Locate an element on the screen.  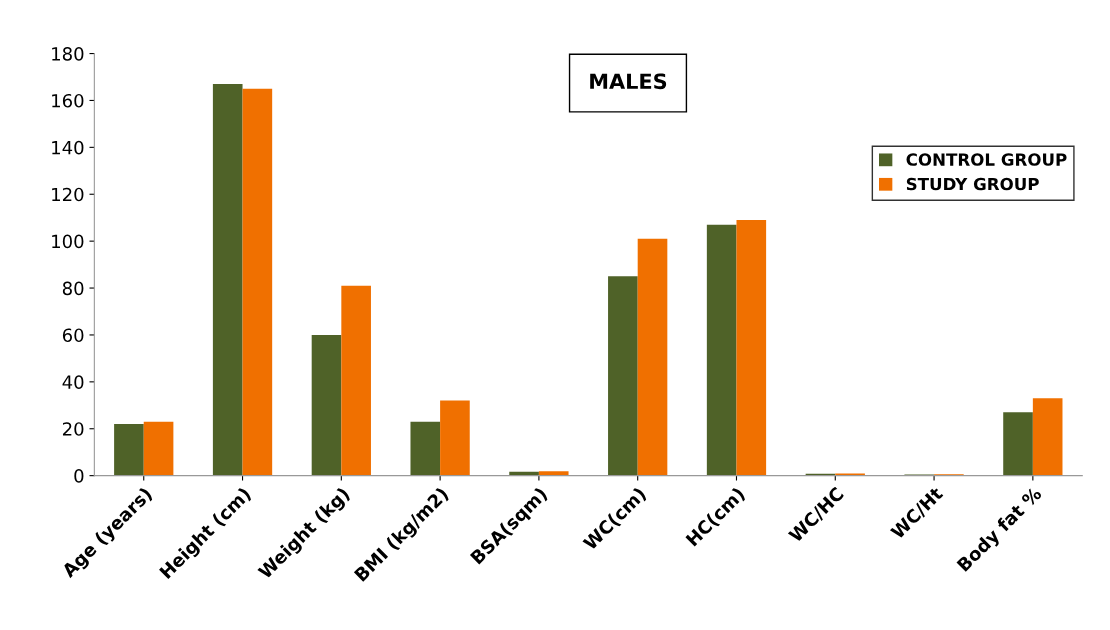
y-tick-label: 80 is located at coordinates (73, 288).